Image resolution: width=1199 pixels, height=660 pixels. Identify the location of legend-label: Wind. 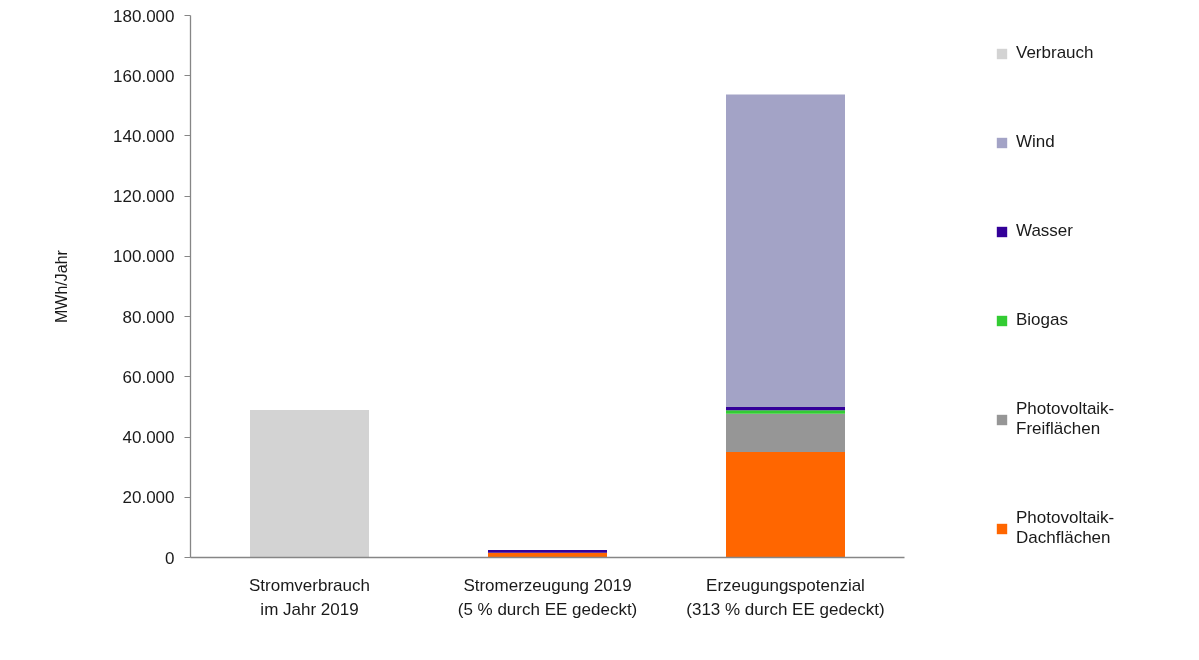
(1036, 142).